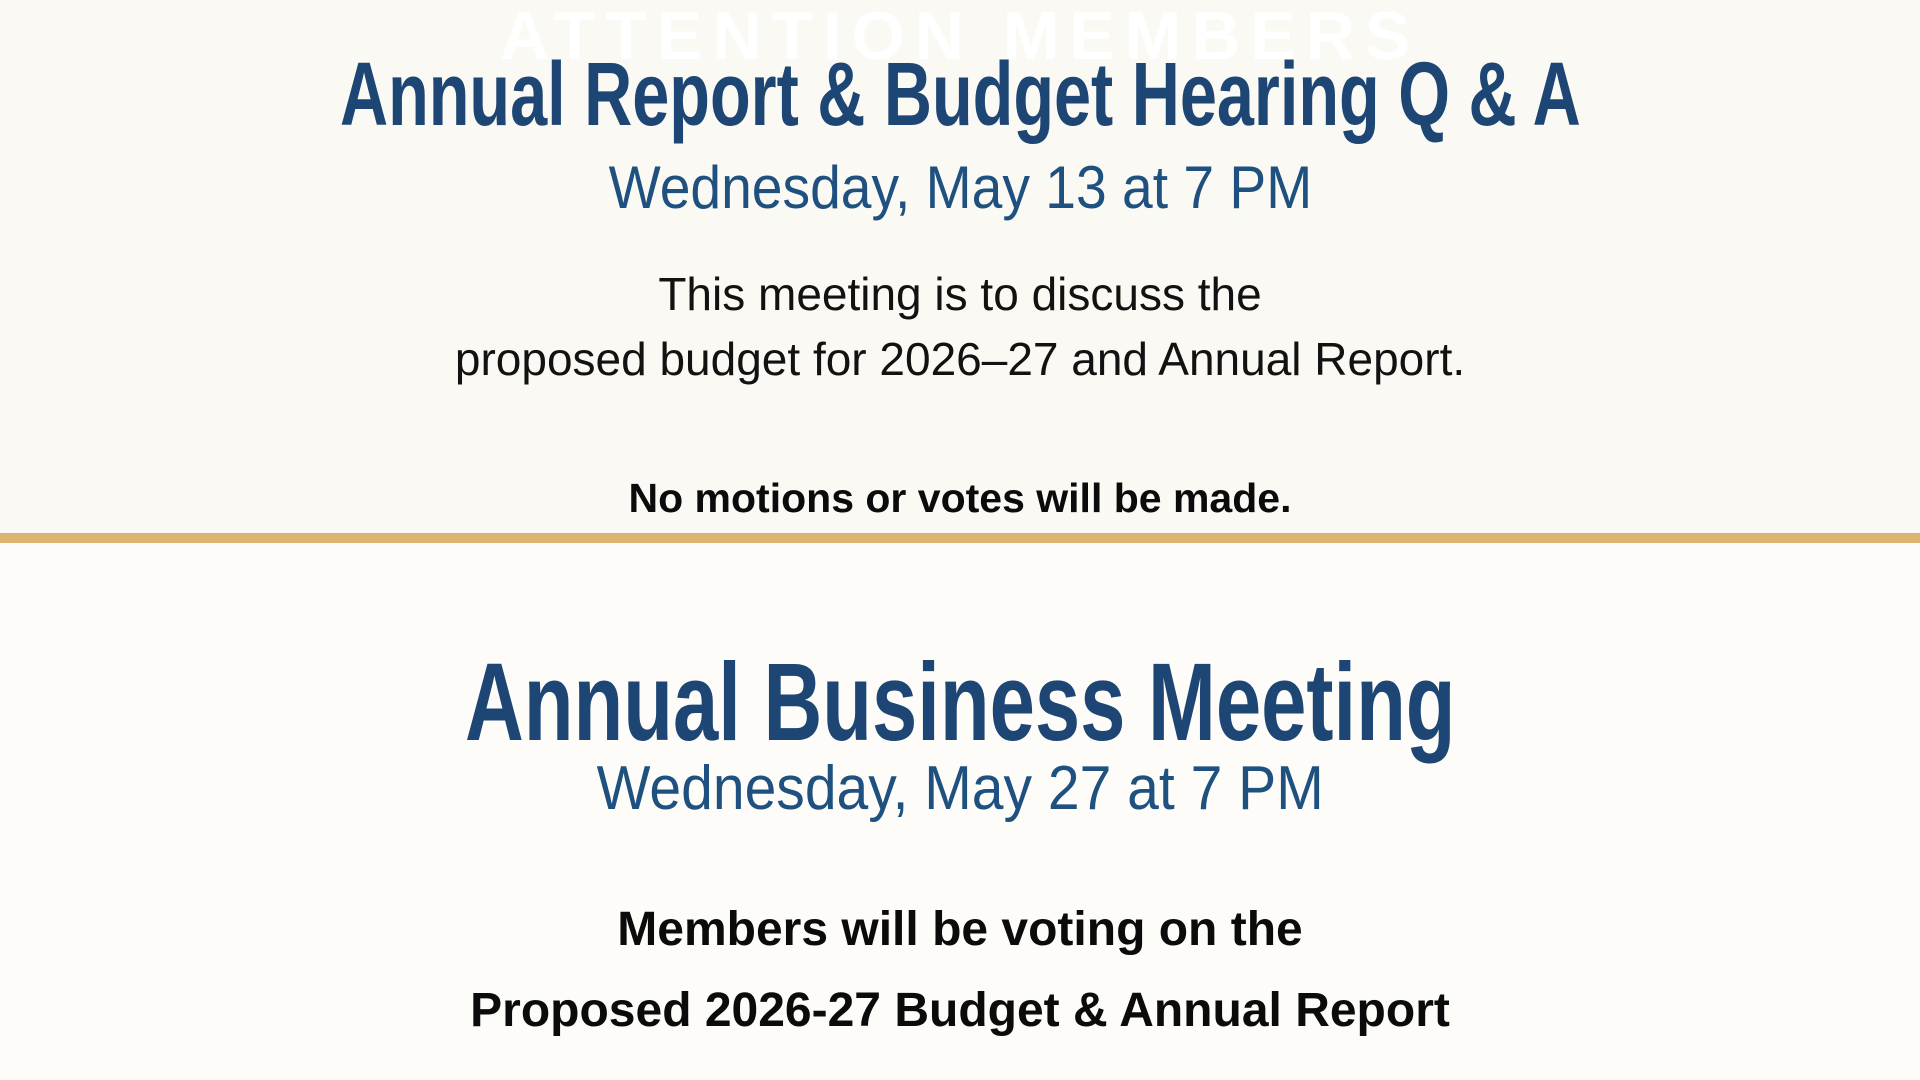  What do you see at coordinates (960, 929) in the screenshot?
I see `business-meeting-note-line1: Members will be voting on the` at bounding box center [960, 929].